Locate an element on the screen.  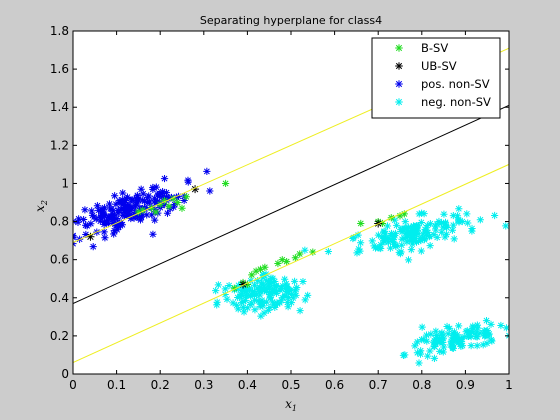
ub-sv-point is located at coordinates (90, 236).